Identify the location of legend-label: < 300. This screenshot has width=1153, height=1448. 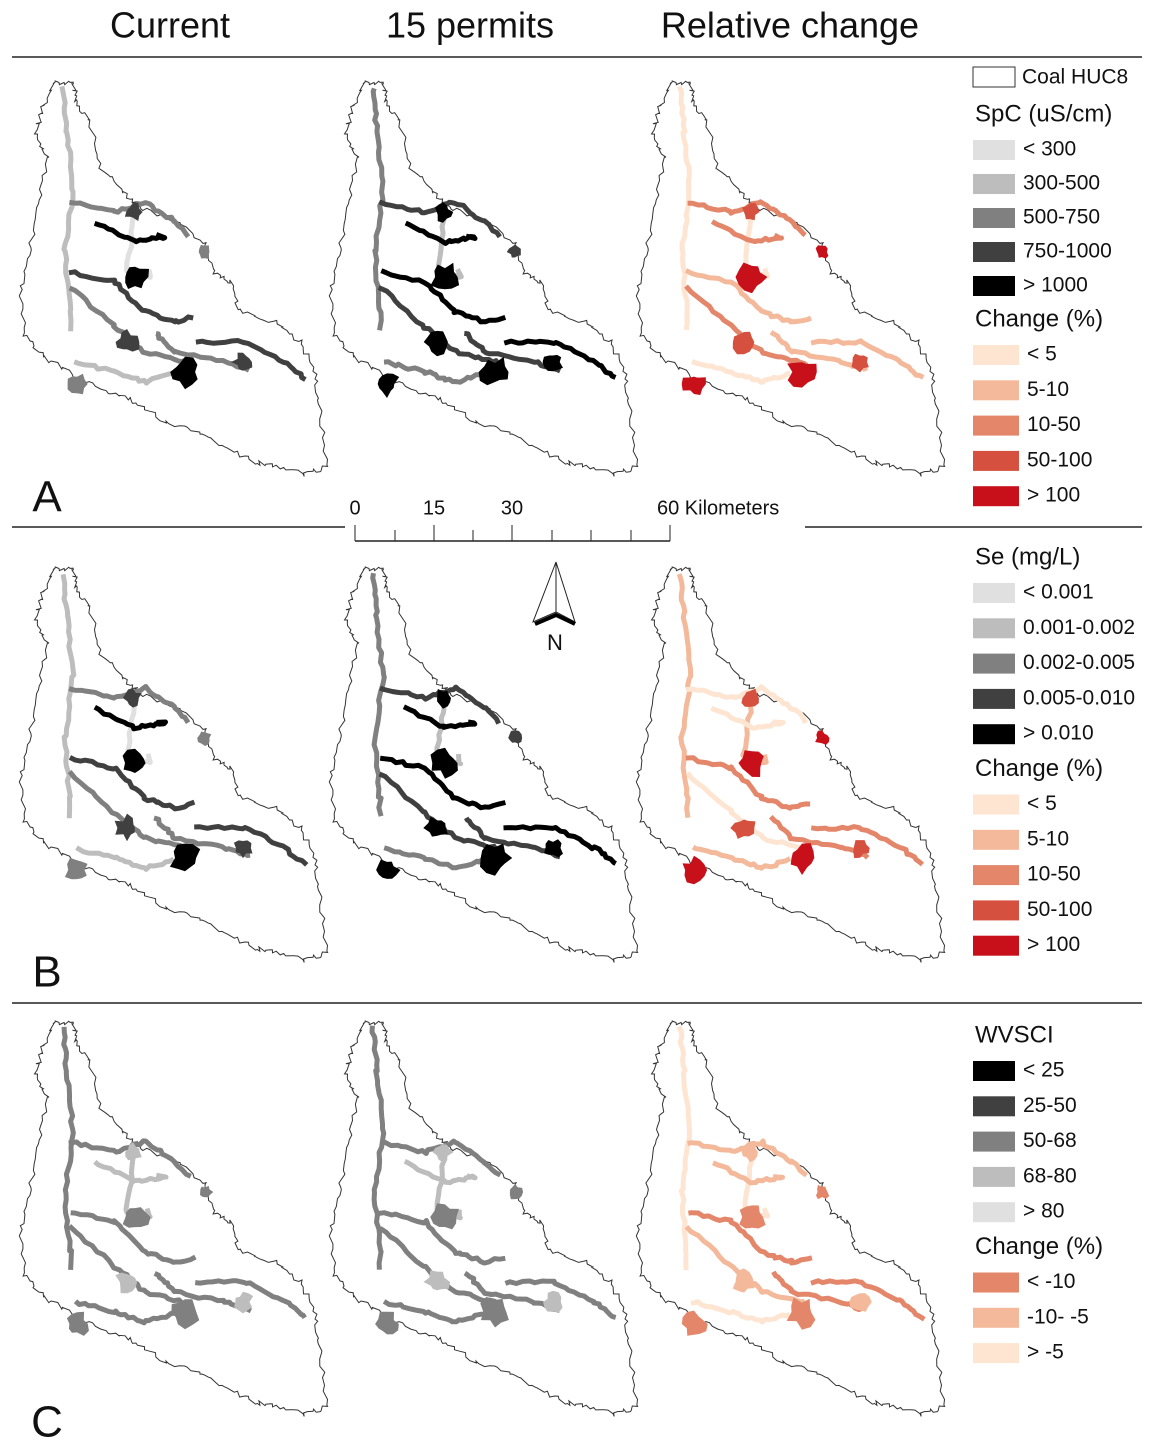
(1049, 149).